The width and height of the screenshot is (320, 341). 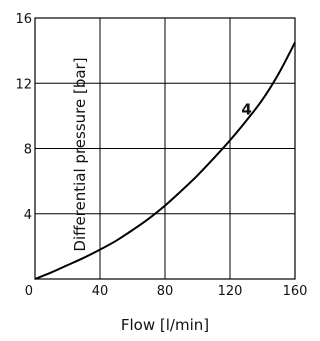 I want to click on x-tick-label: 40, so click(x=100, y=291).